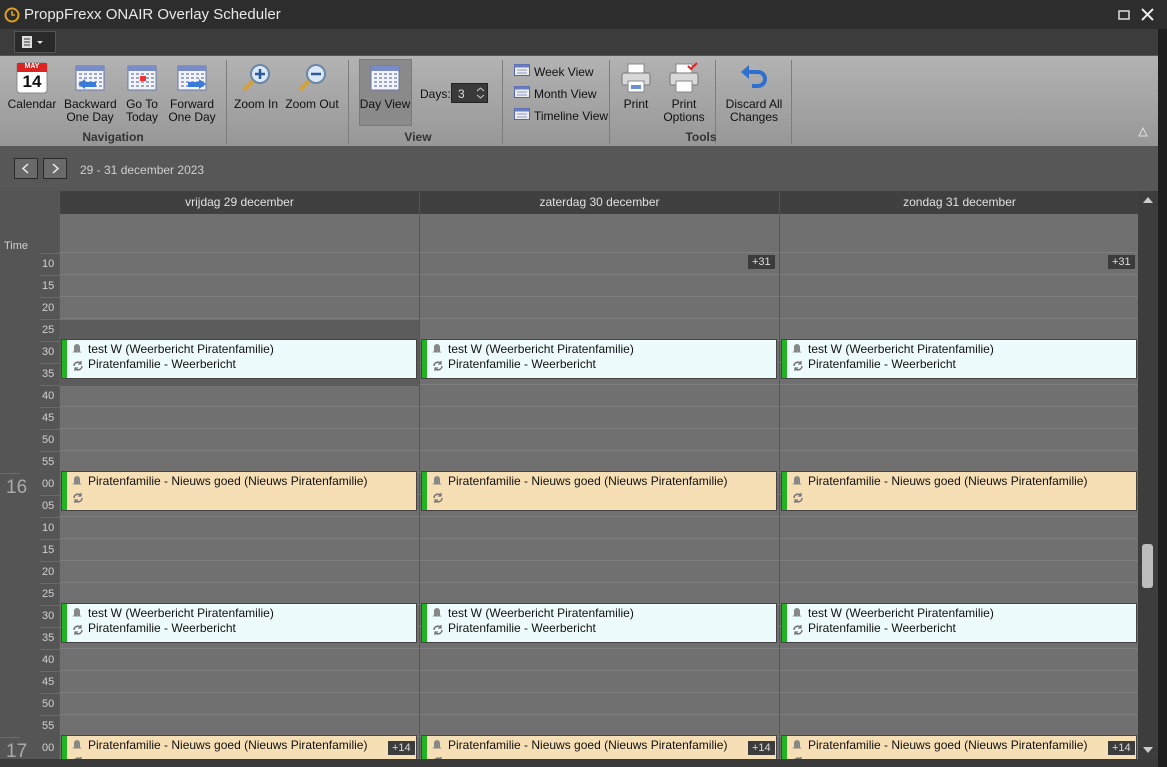  What do you see at coordinates (571, 116) in the screenshot?
I see `view-link: Timeline View` at bounding box center [571, 116].